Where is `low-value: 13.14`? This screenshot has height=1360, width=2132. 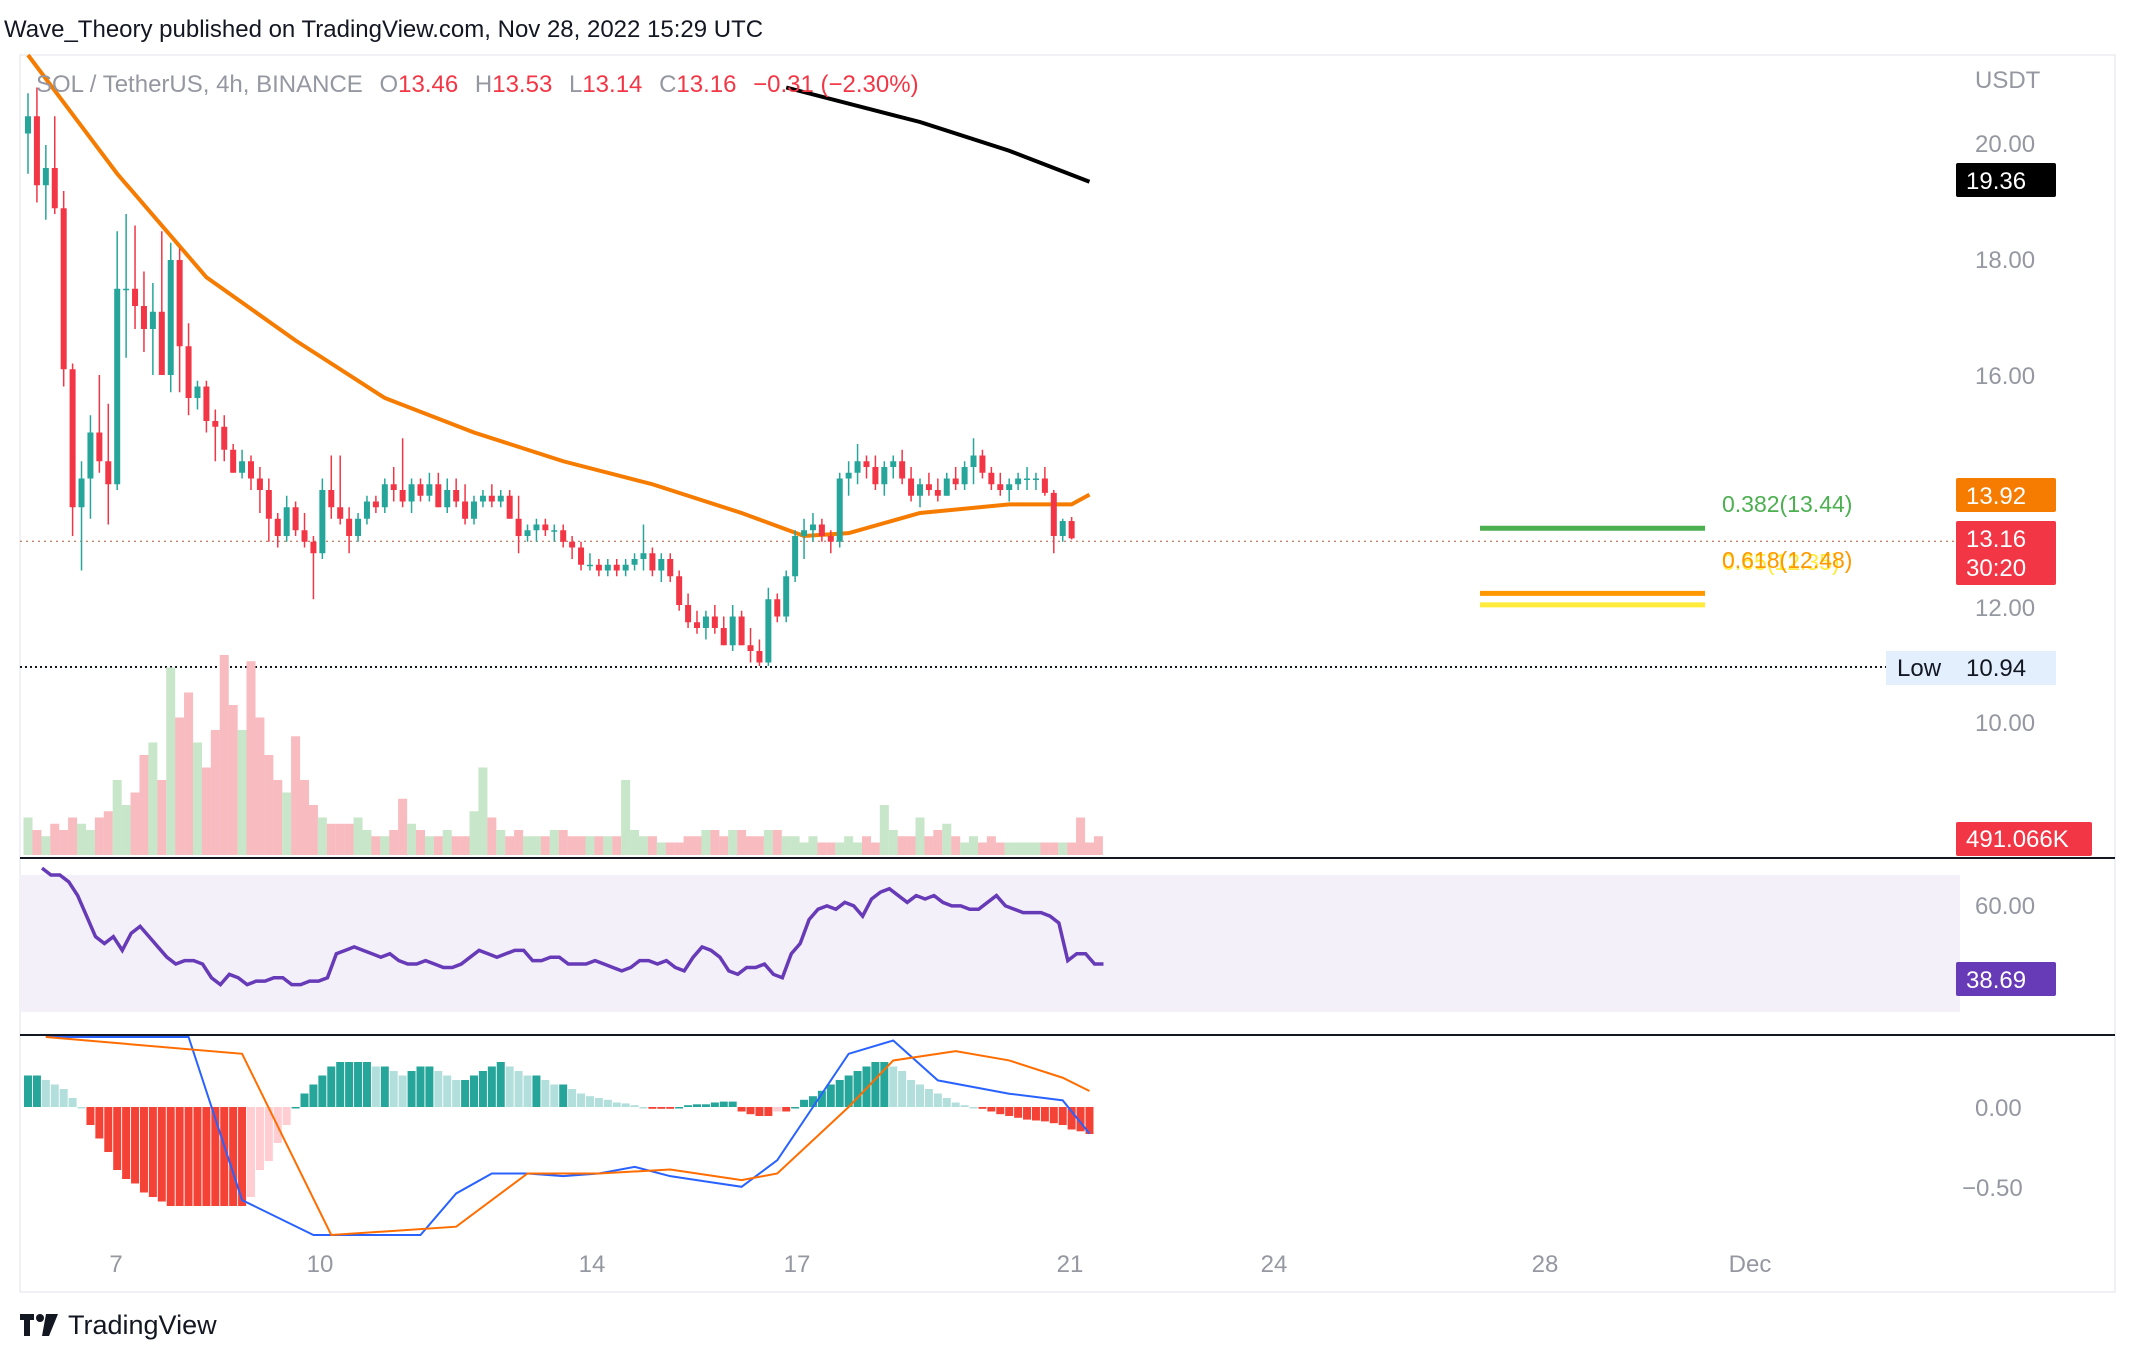
low-value: 13.14 is located at coordinates (612, 84).